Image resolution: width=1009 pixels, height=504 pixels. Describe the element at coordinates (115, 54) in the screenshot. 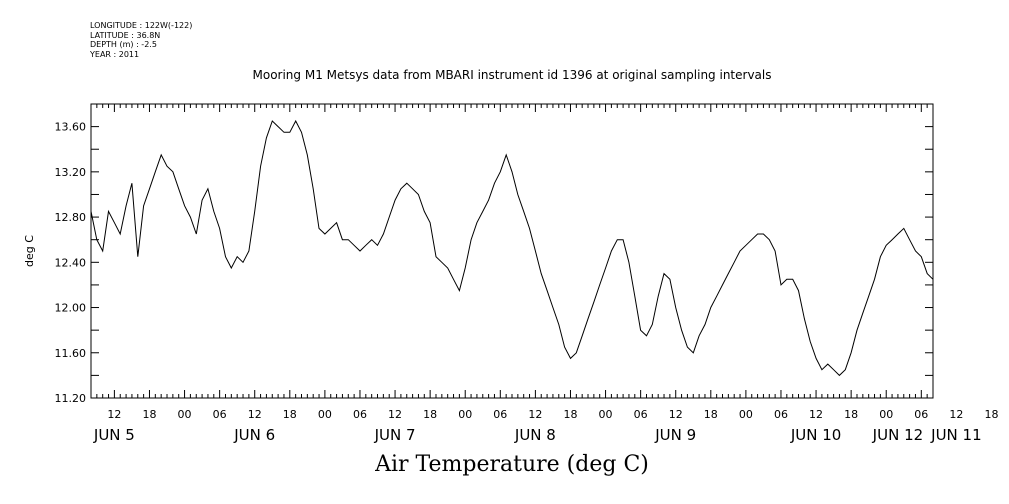

I see `year-label: YEAR : 2011` at that location.